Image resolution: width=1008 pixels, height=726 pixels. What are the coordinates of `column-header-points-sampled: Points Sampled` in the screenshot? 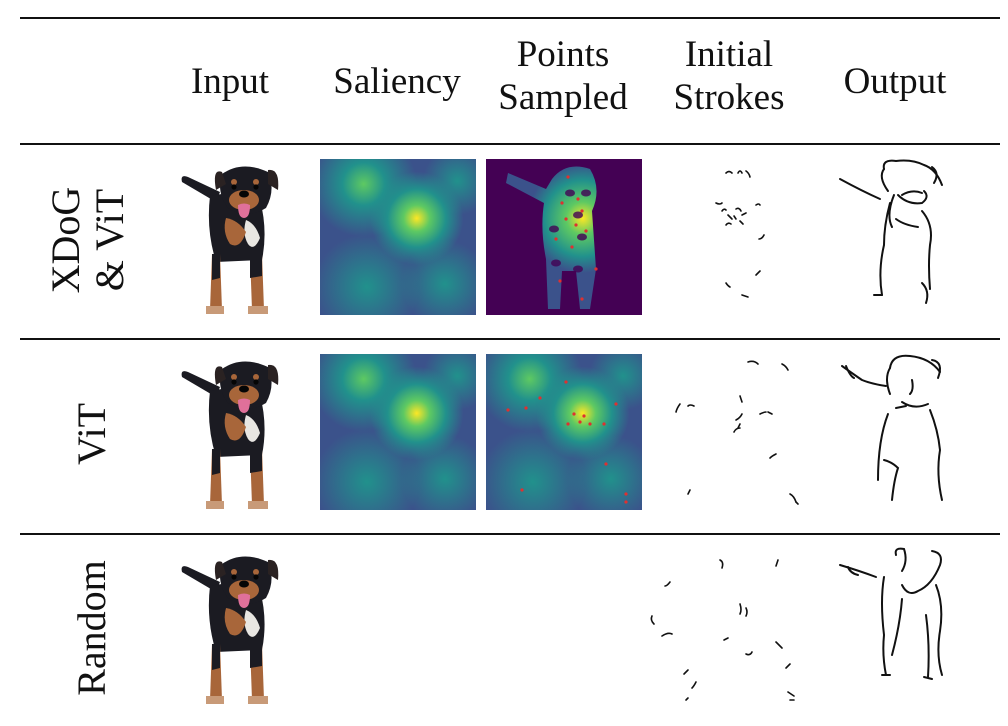 It's located at (563, 76).